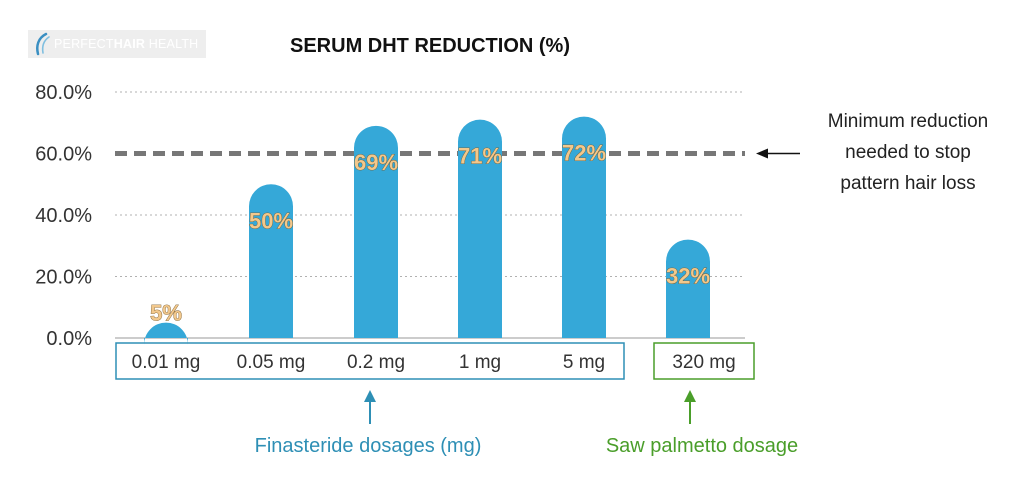 This screenshot has width=1024, height=488. What do you see at coordinates (63, 278) in the screenshot?
I see `y-tick-label: 20.0%` at bounding box center [63, 278].